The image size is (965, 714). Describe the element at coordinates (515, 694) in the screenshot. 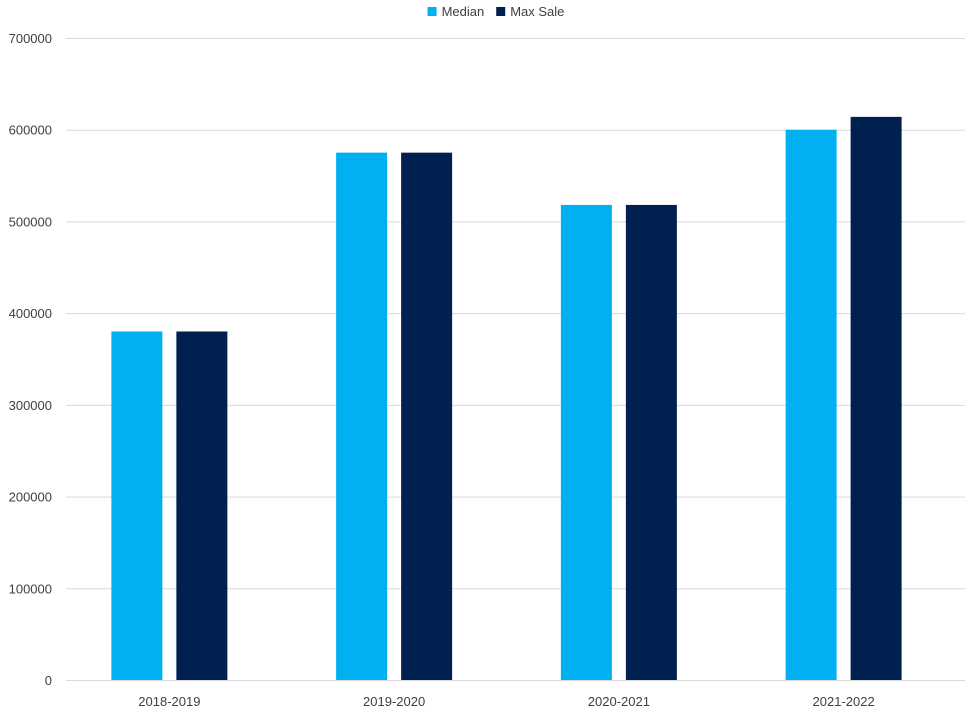

I see `x-axis: 2018-2019 2019-2020 2020-2021 2021-2022` at that location.